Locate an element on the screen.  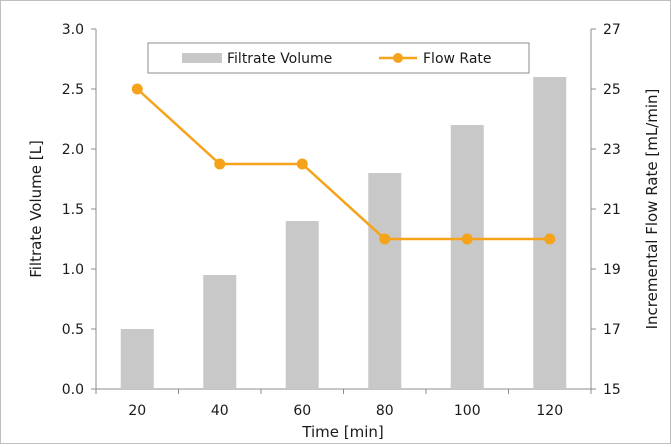
y-left-tick-label: 0.5 is located at coordinates (73, 330).